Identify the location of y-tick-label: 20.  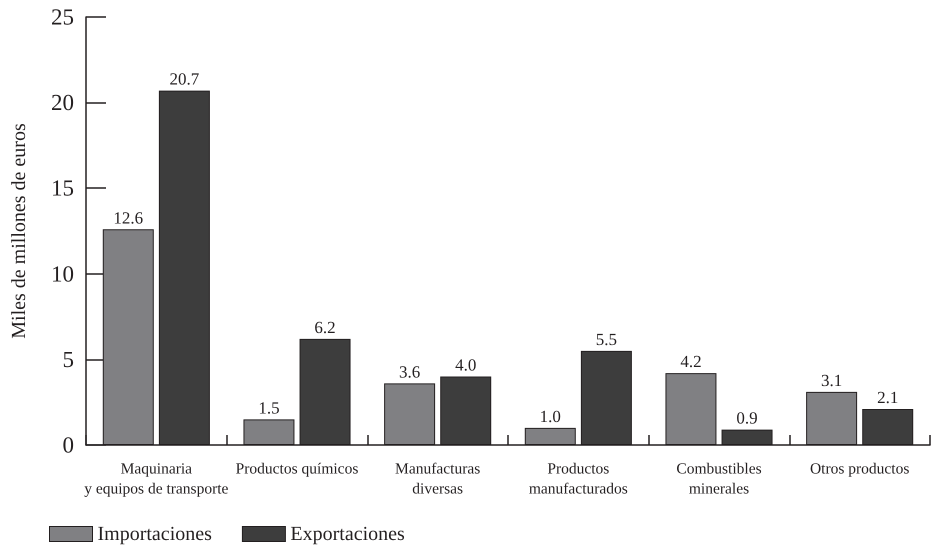
(62, 103).